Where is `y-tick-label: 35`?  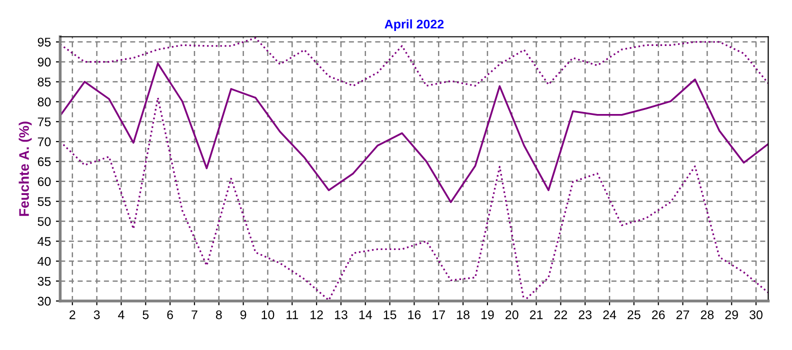 y-tick-label: 35 is located at coordinates (44, 281).